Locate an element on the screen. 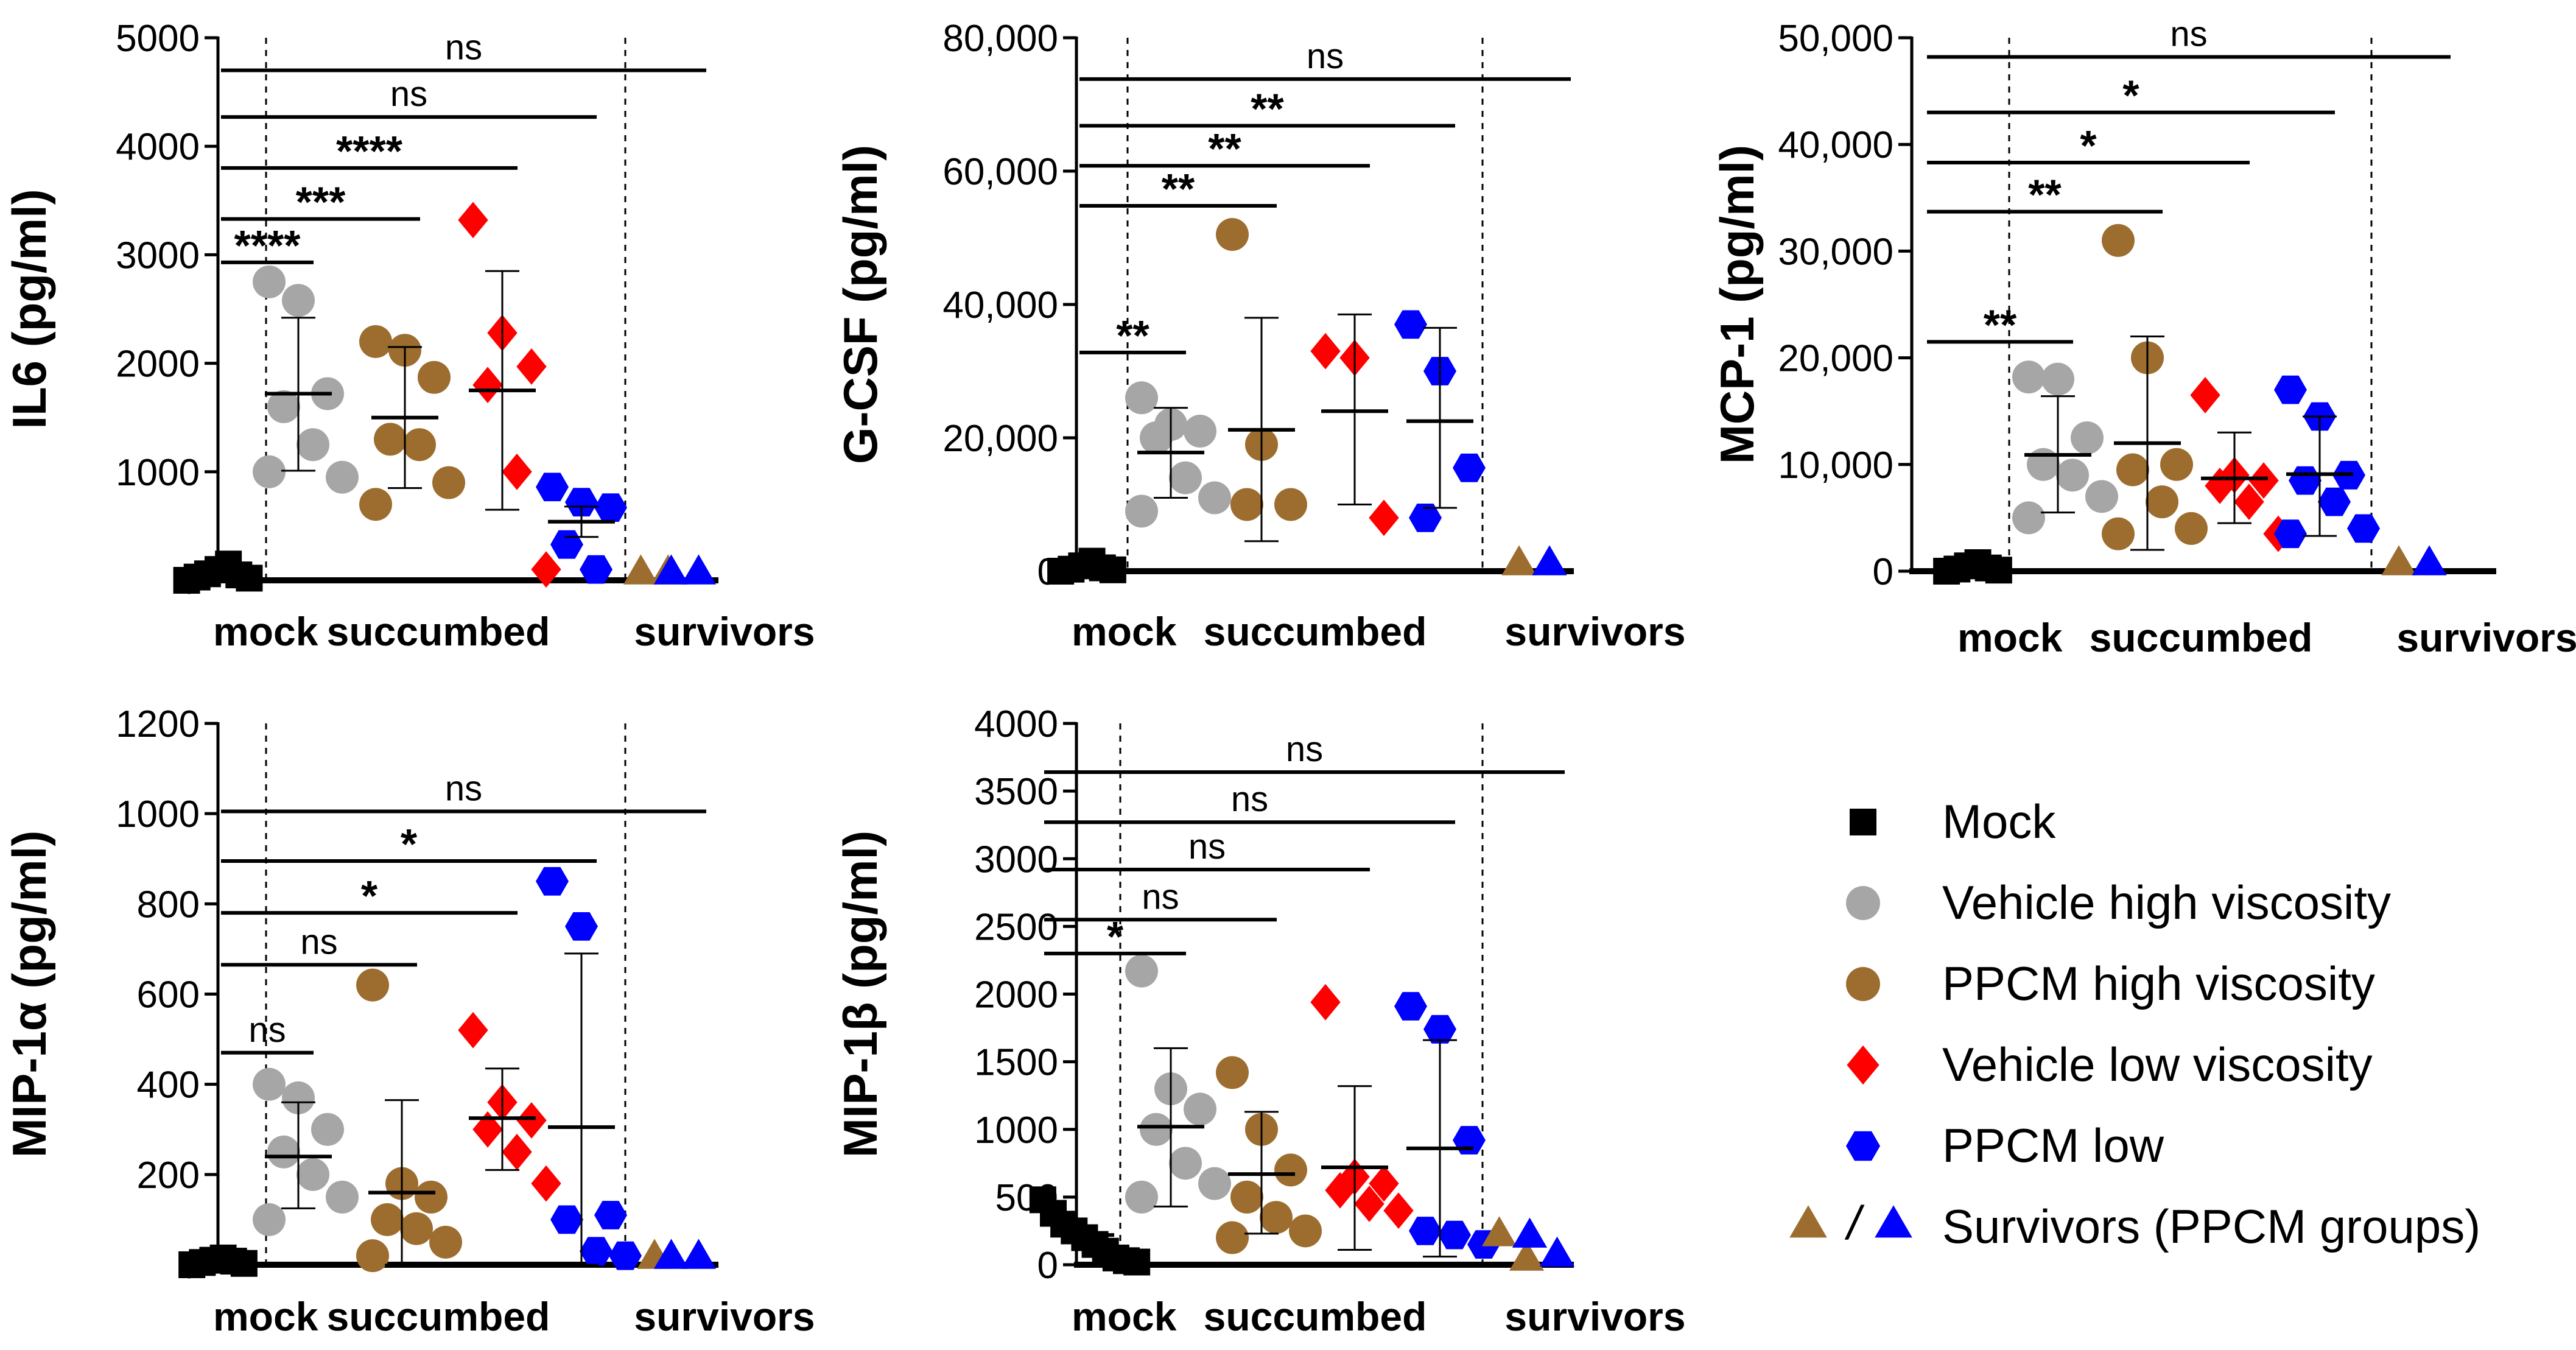  y-tick-label: 30,000 is located at coordinates (1836, 252).